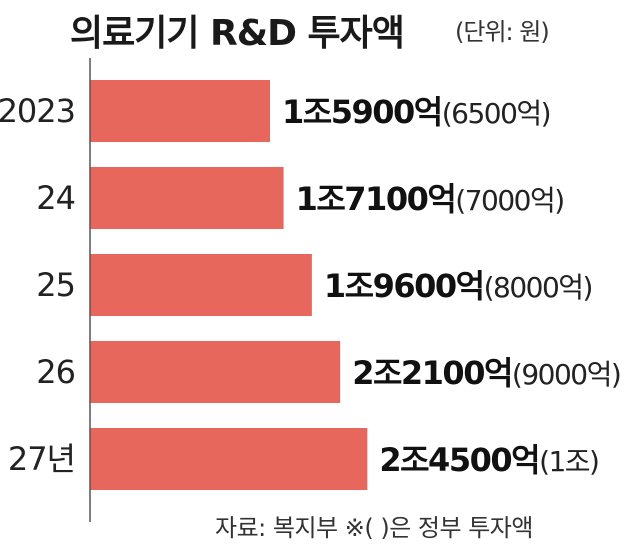 This screenshot has height=544, width=640. What do you see at coordinates (459, 460) in the screenshot?
I see `total-value-4: 2조4500억` at bounding box center [459, 460].